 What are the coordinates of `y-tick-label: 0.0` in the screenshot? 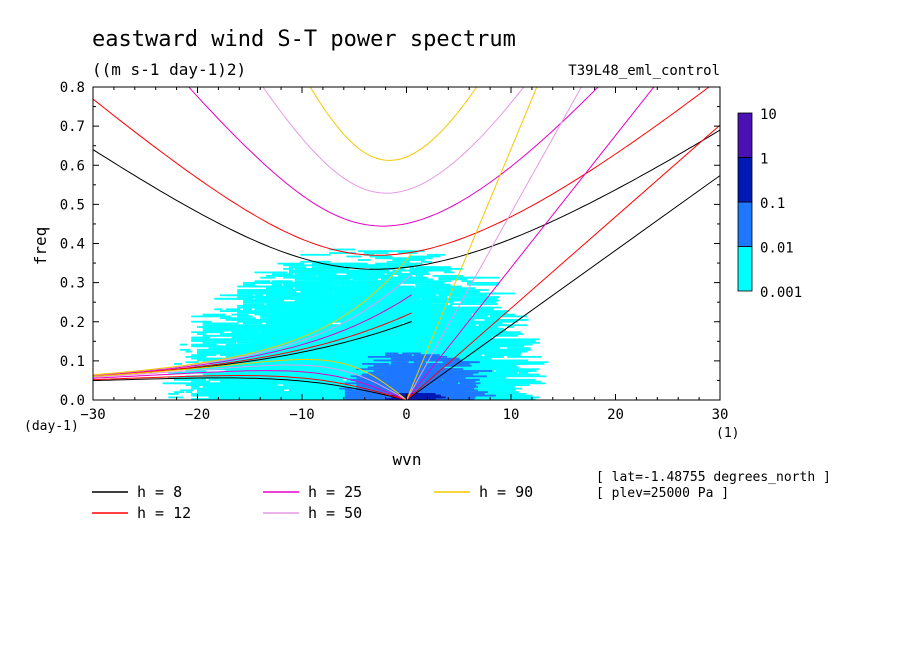 It's located at (72, 401).